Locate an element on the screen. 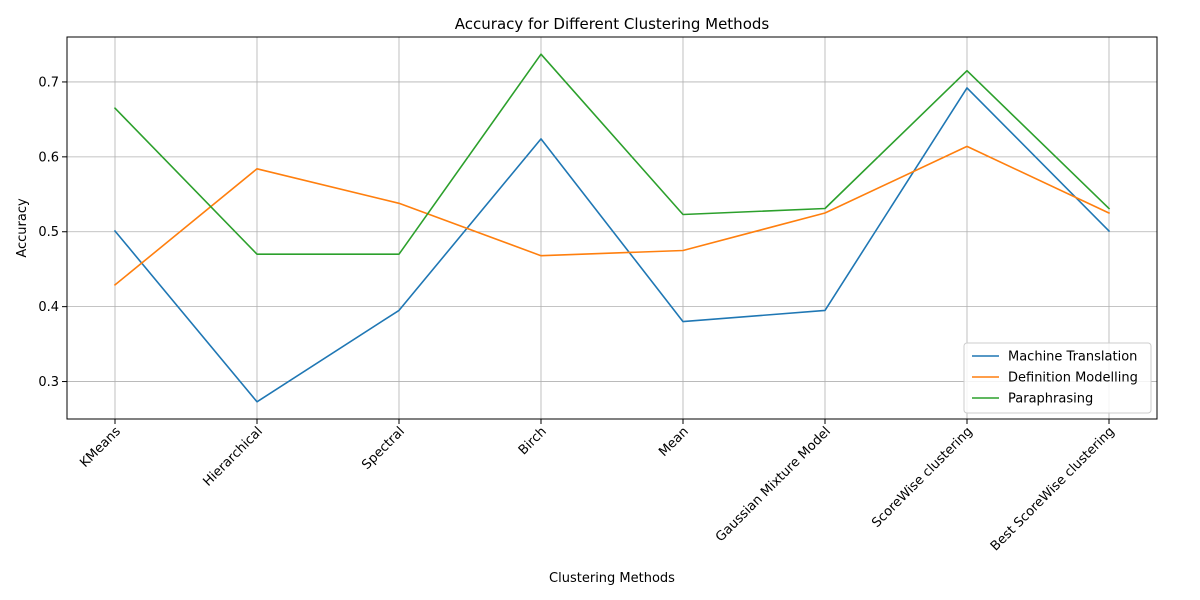 This screenshot has height=600, width=1200. y-tick-label: 0.3 is located at coordinates (48, 382).